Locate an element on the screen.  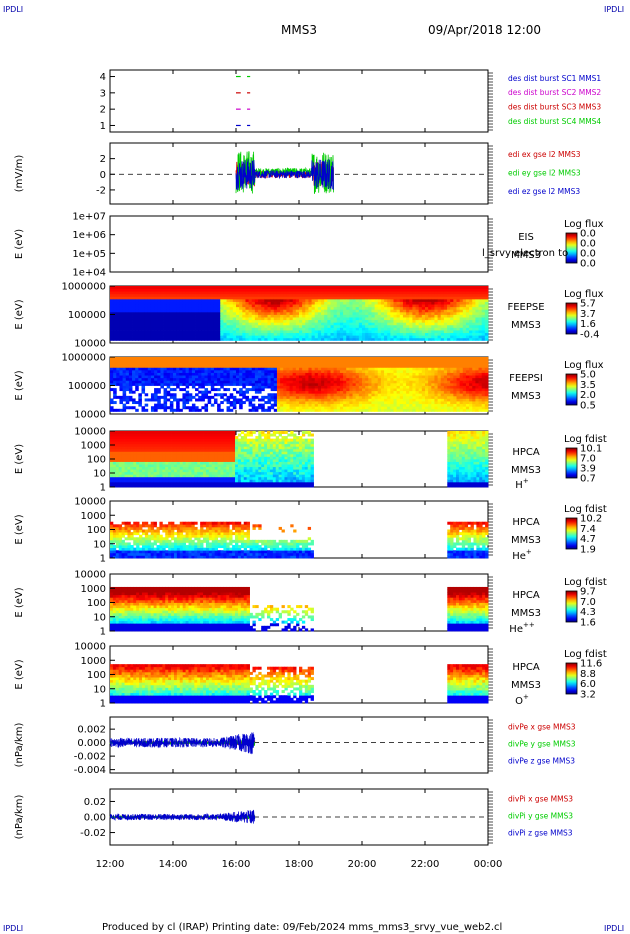
hpca_h-tick-label: 10000 is located at coordinates (90, 432).